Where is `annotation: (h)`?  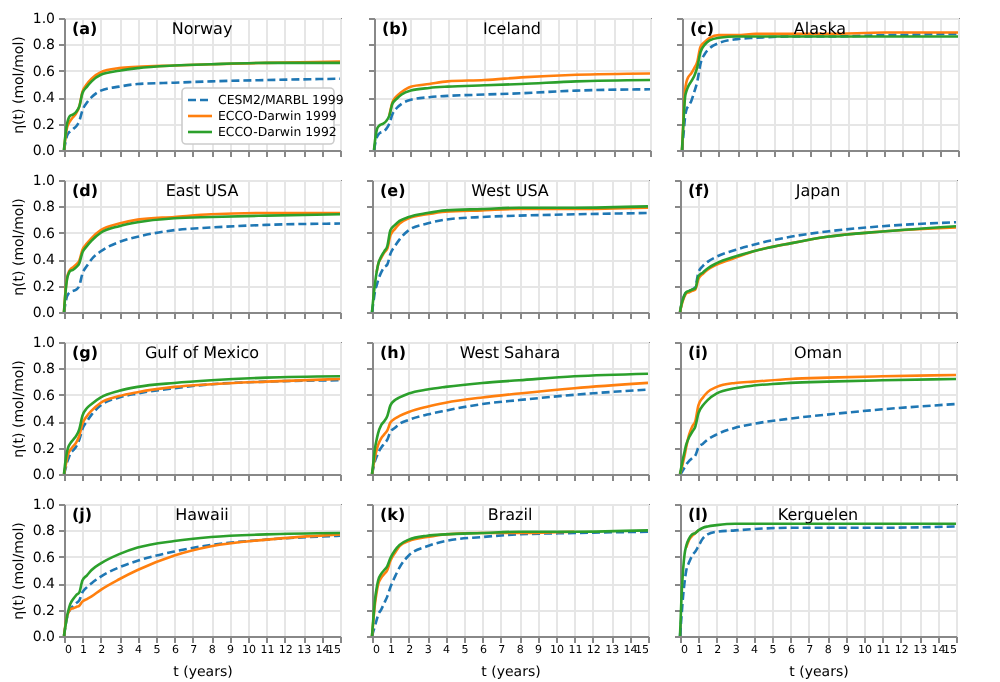
annotation: (h) is located at coordinates (393, 353).